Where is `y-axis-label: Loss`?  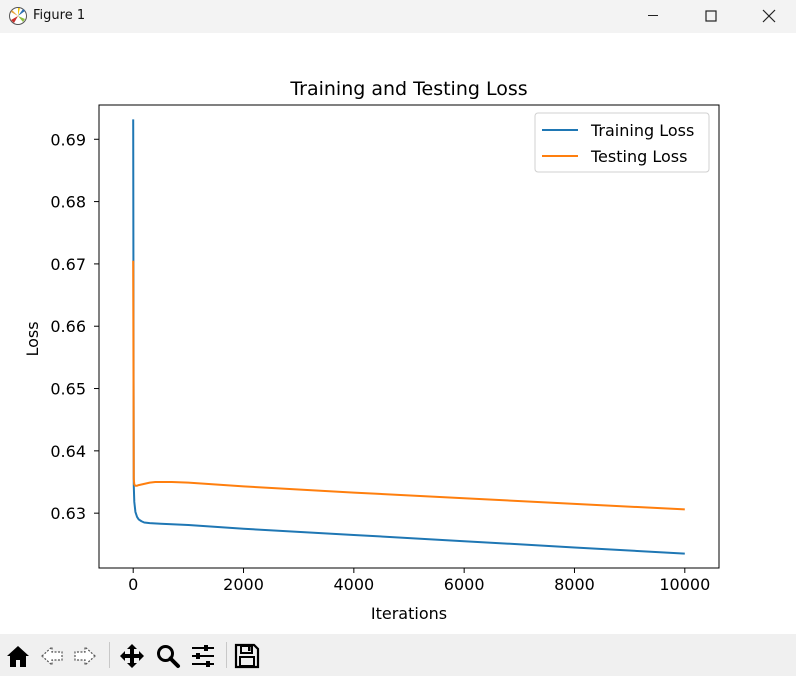
y-axis-label: Loss is located at coordinates (32, 338).